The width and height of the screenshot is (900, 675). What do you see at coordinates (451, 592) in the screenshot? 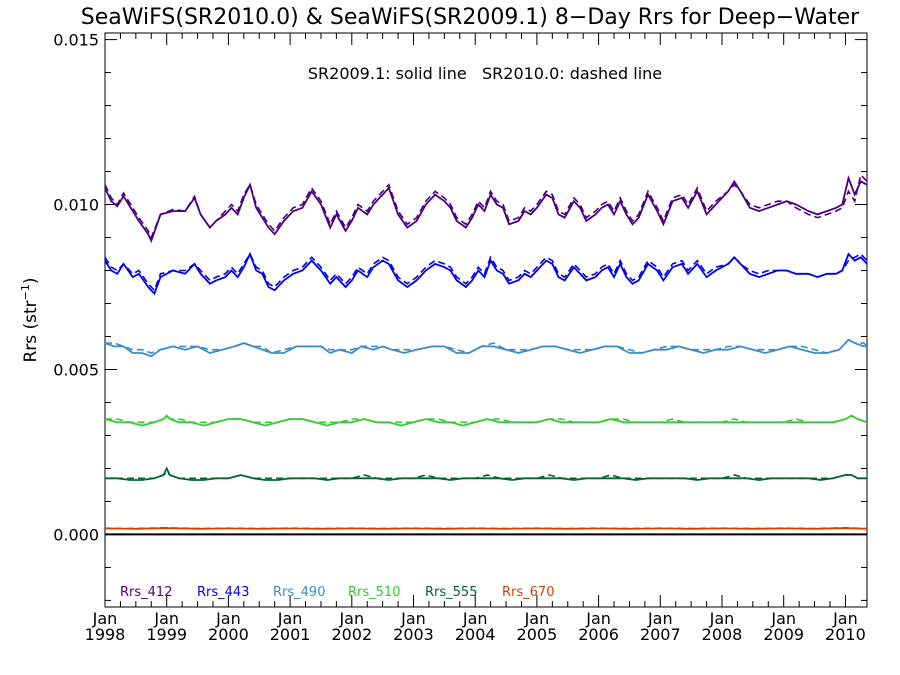
I see `legend-item-rrs-555: Rrs_555` at bounding box center [451, 592].